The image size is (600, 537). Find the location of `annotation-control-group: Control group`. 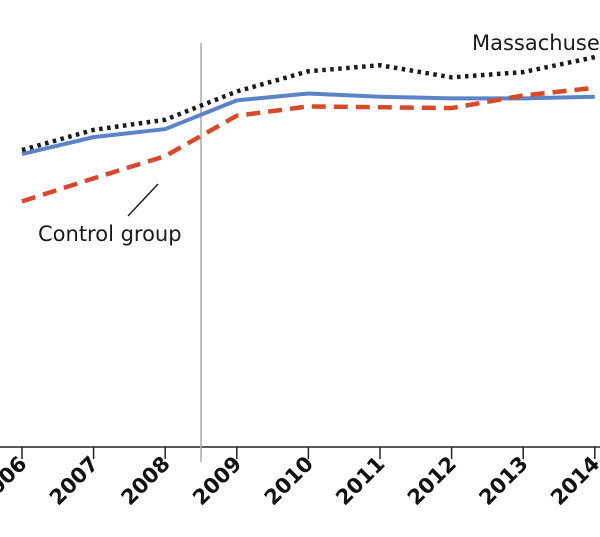

annotation-control-group: Control group is located at coordinates (110, 234).